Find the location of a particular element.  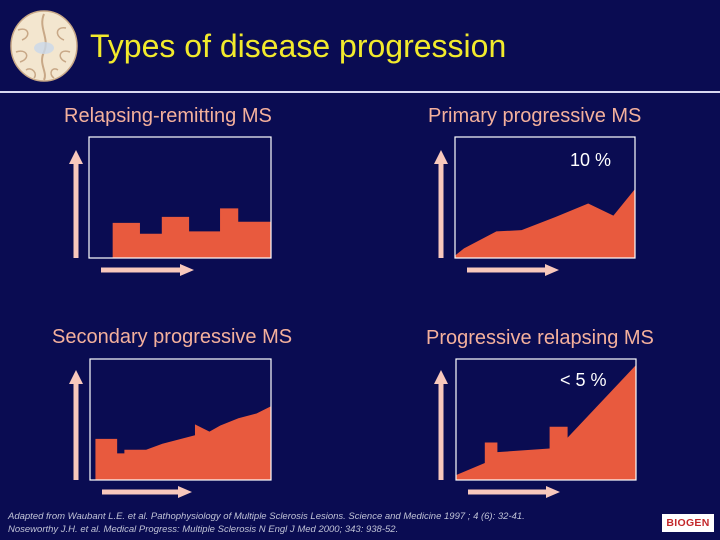

panel-title-secondary-progressive: Secondary progressive MS is located at coordinates (172, 337).